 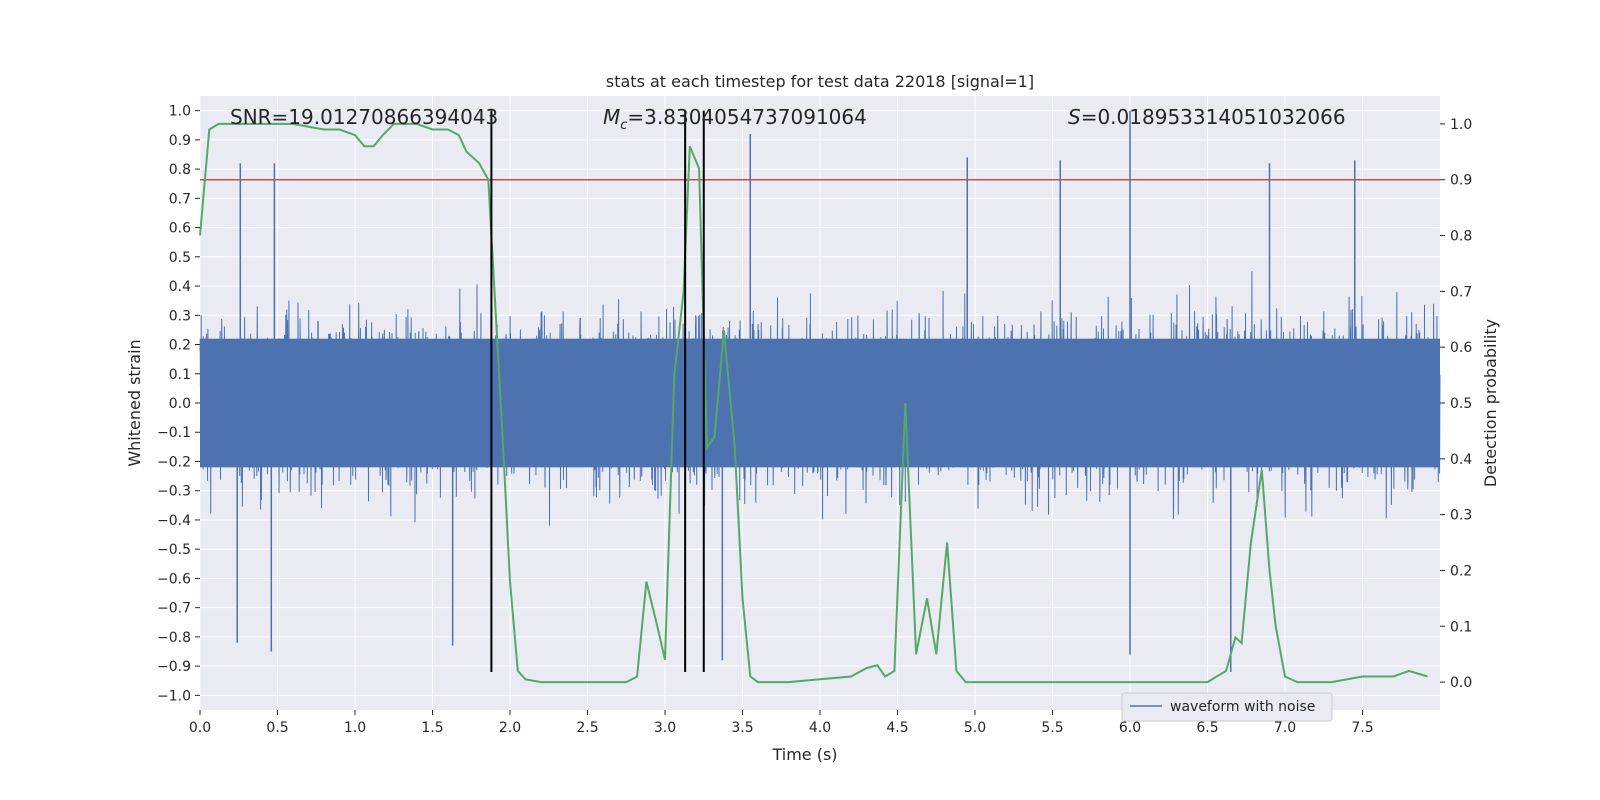 I want to click on y-tick-label: 0.1, so click(x=180, y=375).